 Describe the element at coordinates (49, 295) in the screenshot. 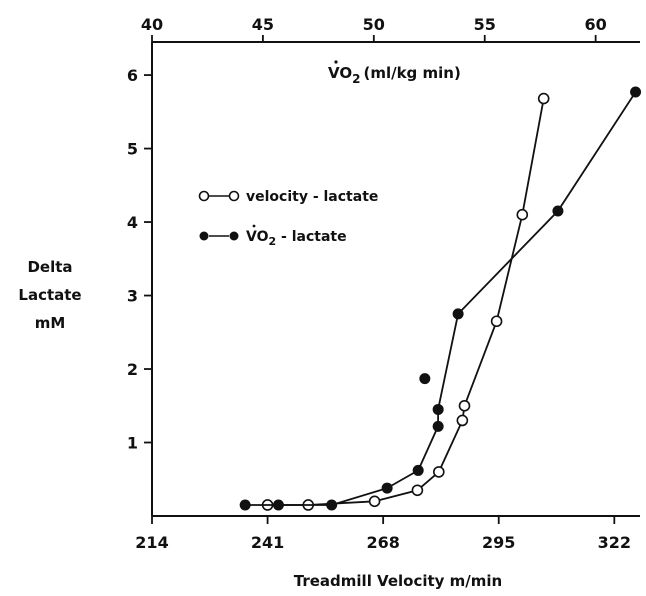

I see `y-axis-title-line-2: Lactate` at that location.